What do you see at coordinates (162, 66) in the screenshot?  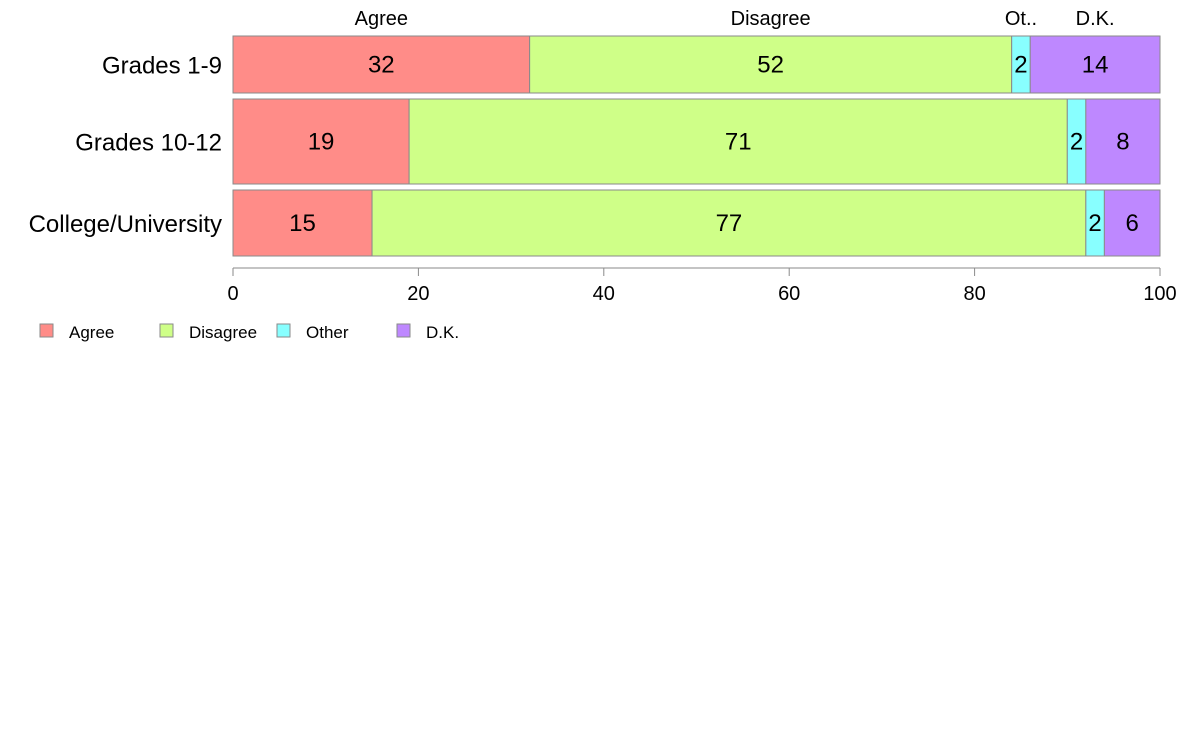 I see `category-label: Grades 1-9` at bounding box center [162, 66].